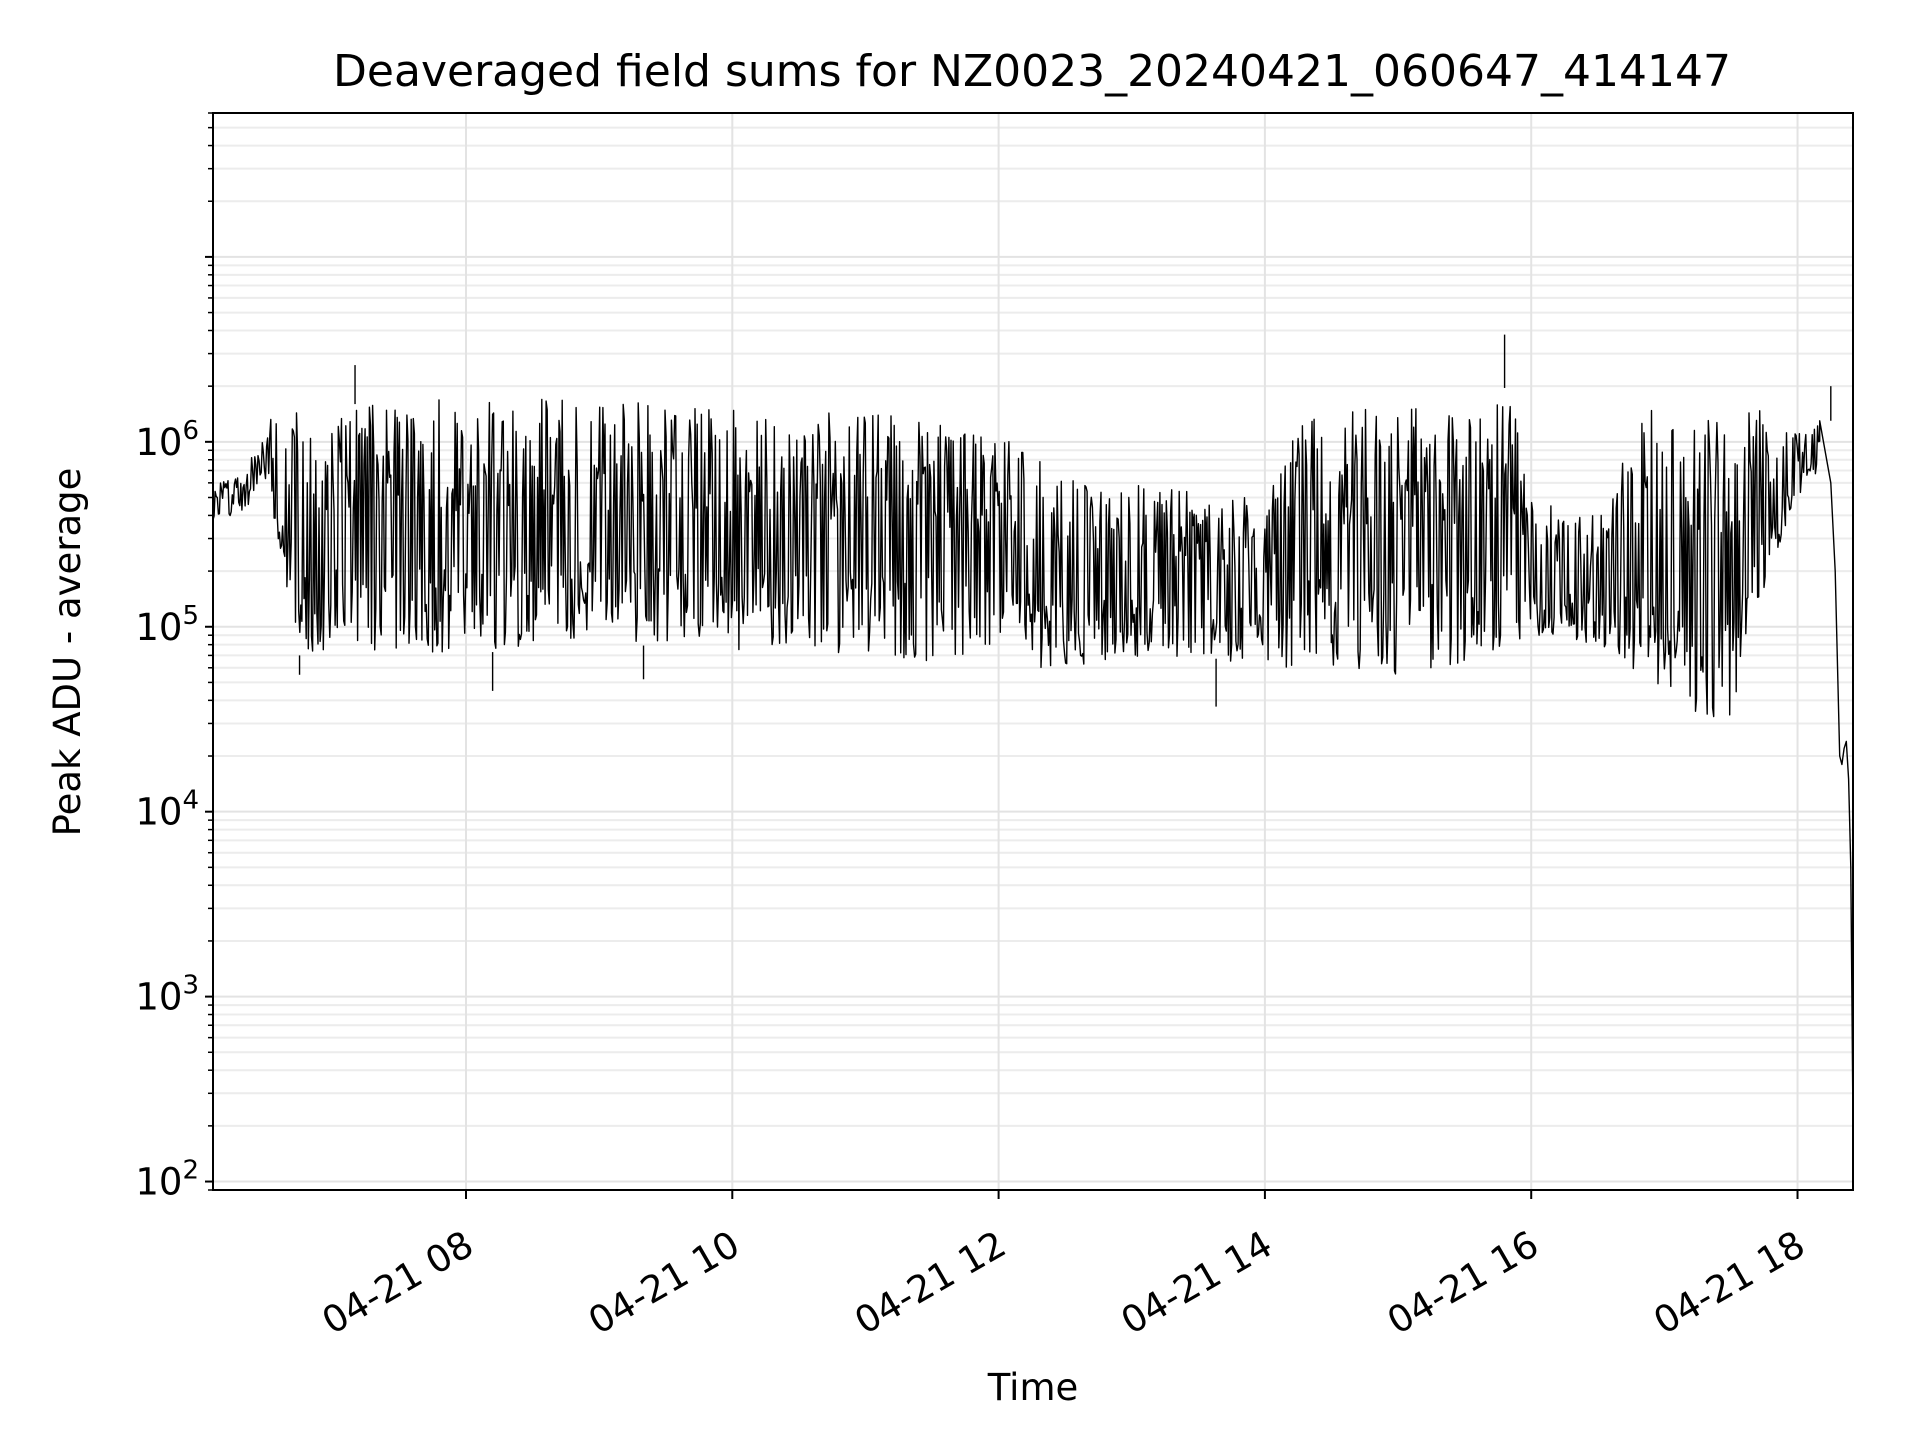  What do you see at coordinates (1033, 1387) in the screenshot?
I see `x-axis-label: Time` at bounding box center [1033, 1387].